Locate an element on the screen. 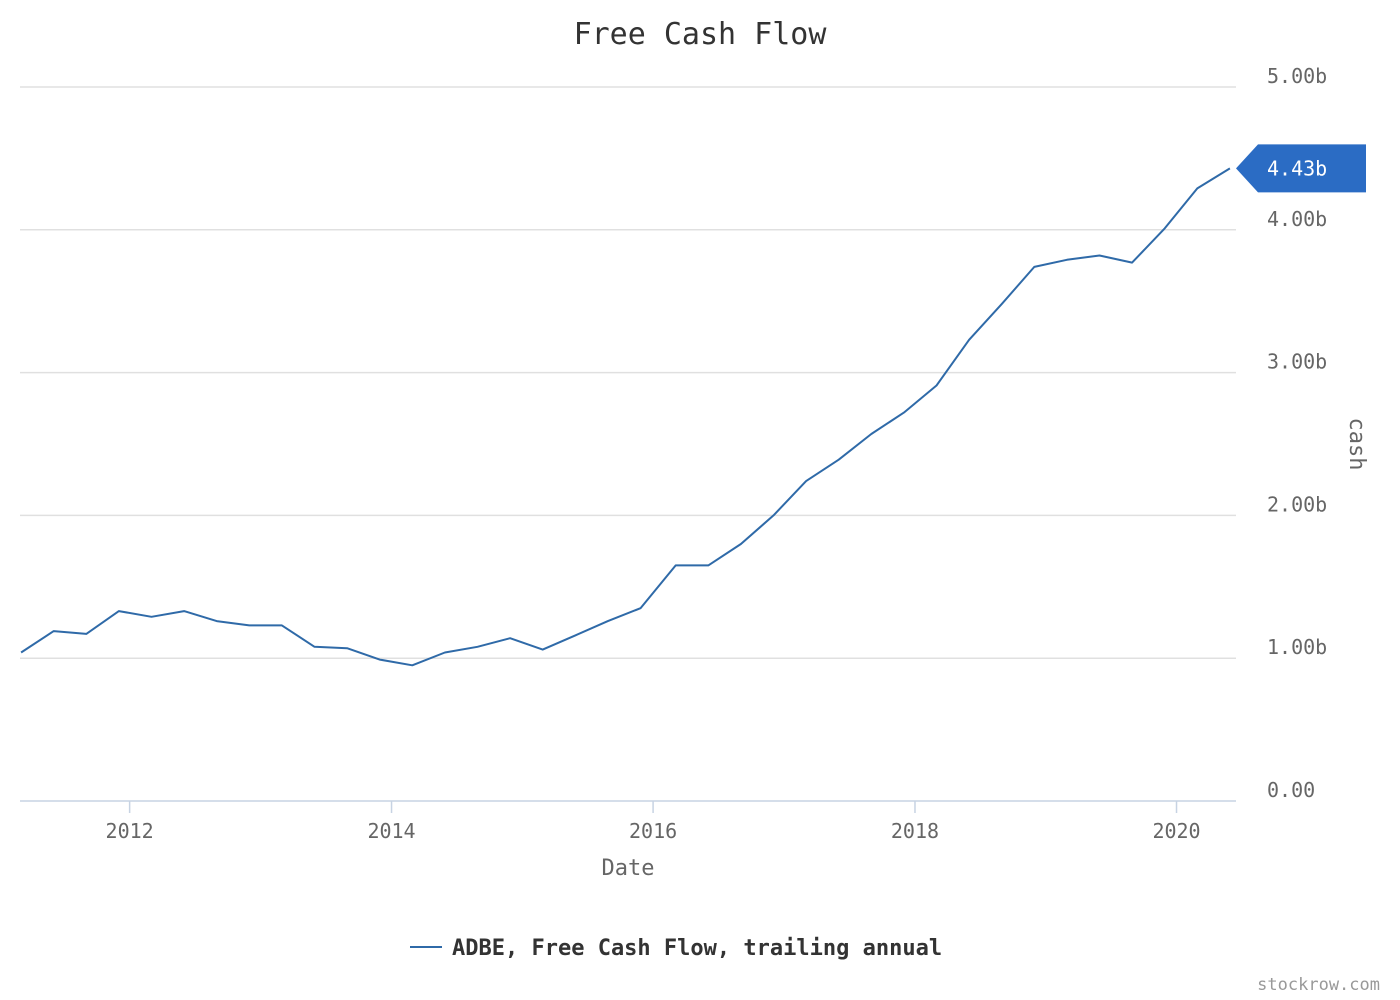  y-tick-label: 2.00b is located at coordinates (1297, 504).